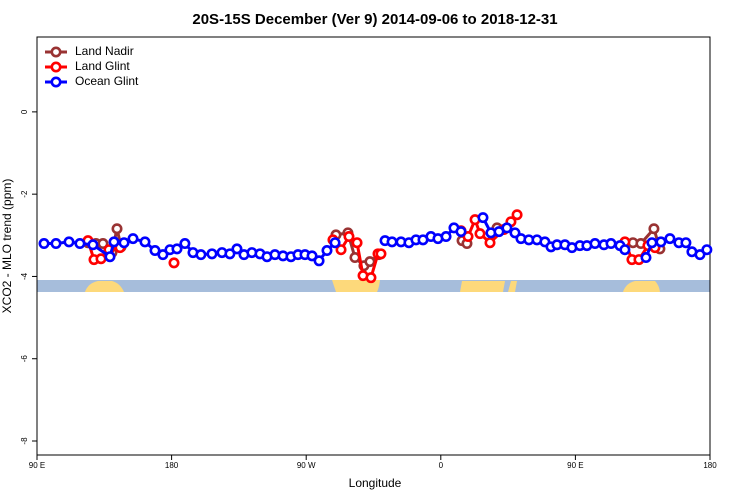  Describe the element at coordinates (102, 66) in the screenshot. I see `legend-label: Land Glint` at that location.